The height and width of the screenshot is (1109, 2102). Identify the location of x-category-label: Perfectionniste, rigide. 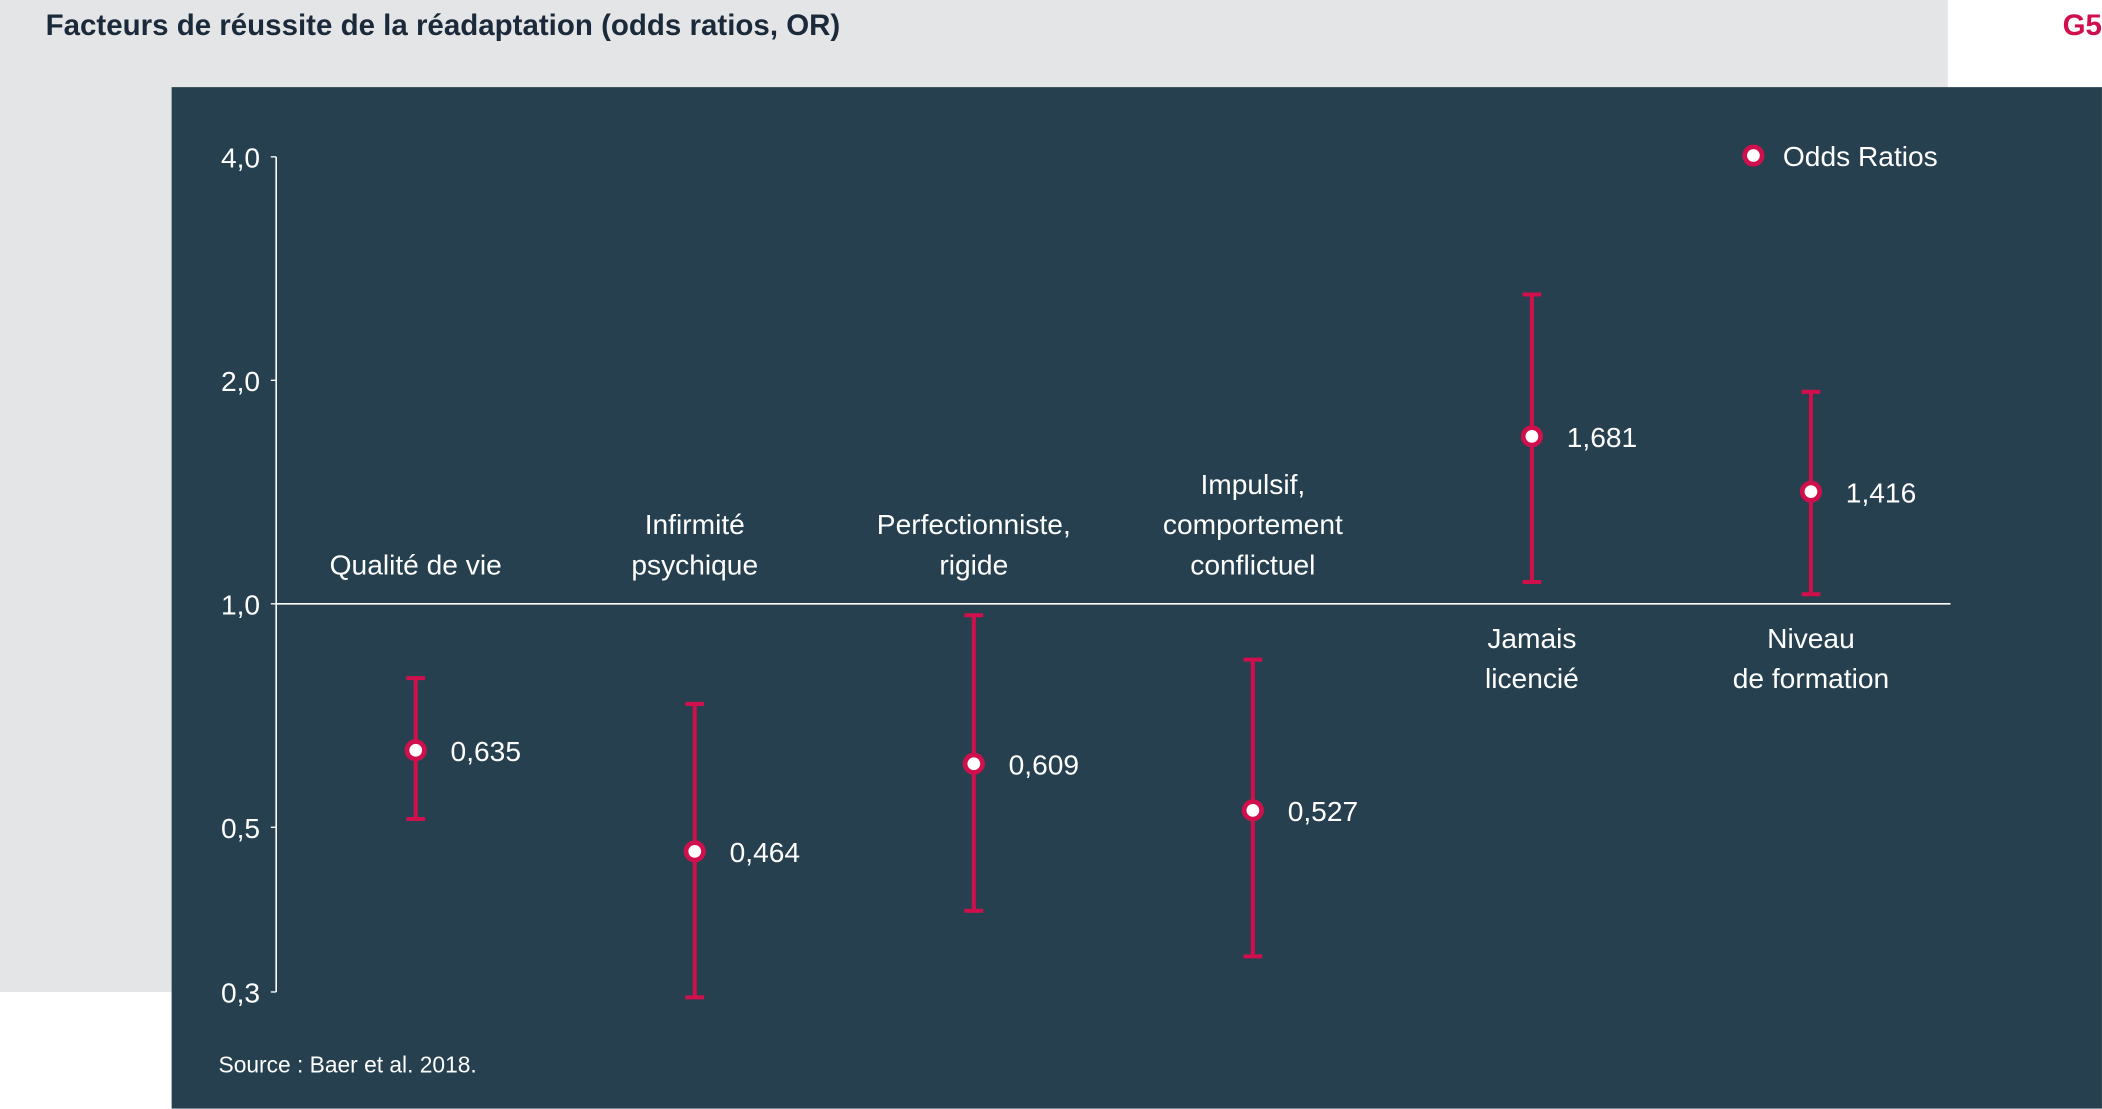
(974, 544).